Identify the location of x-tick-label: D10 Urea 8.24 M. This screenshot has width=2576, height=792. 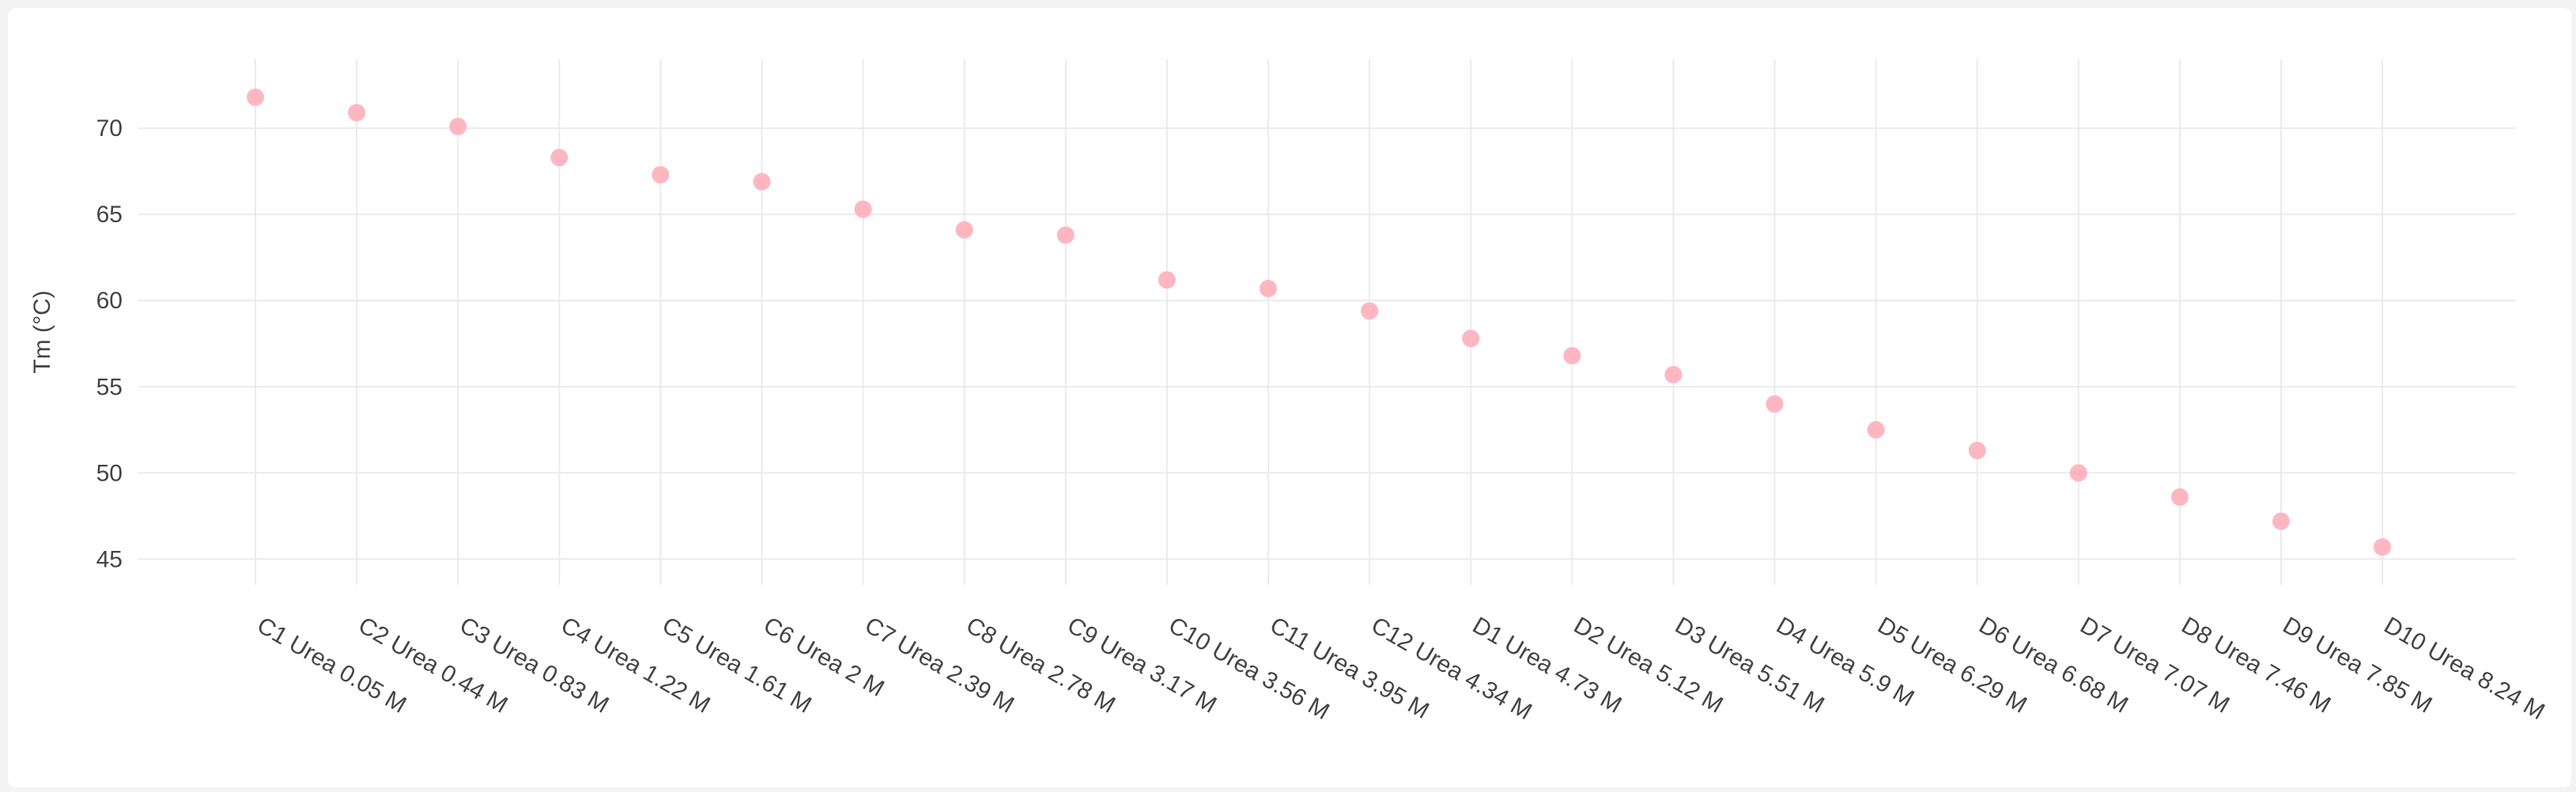
(2464, 668).